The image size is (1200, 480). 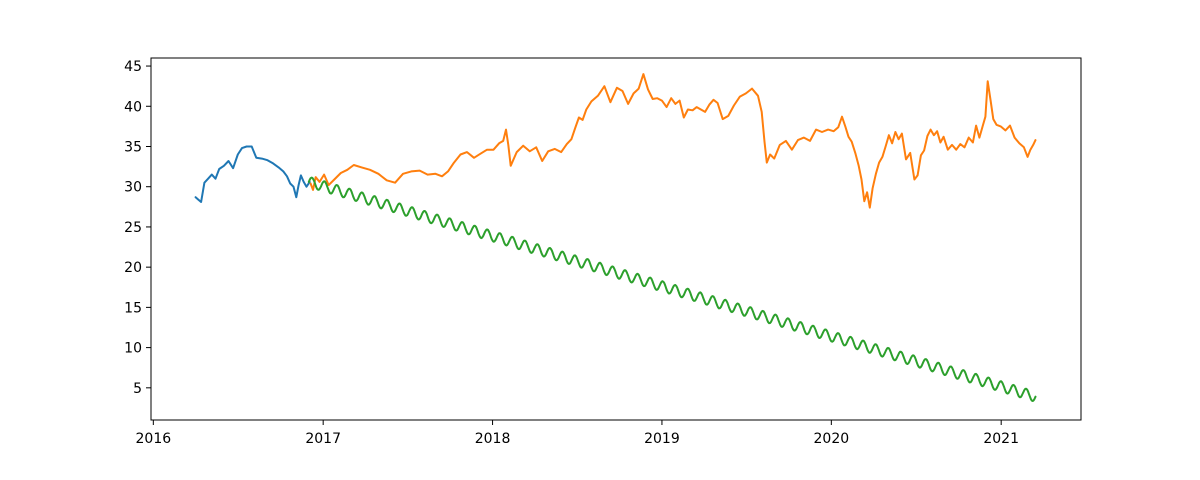 What do you see at coordinates (1001, 439) in the screenshot?
I see `x-tick-label: 2021` at bounding box center [1001, 439].